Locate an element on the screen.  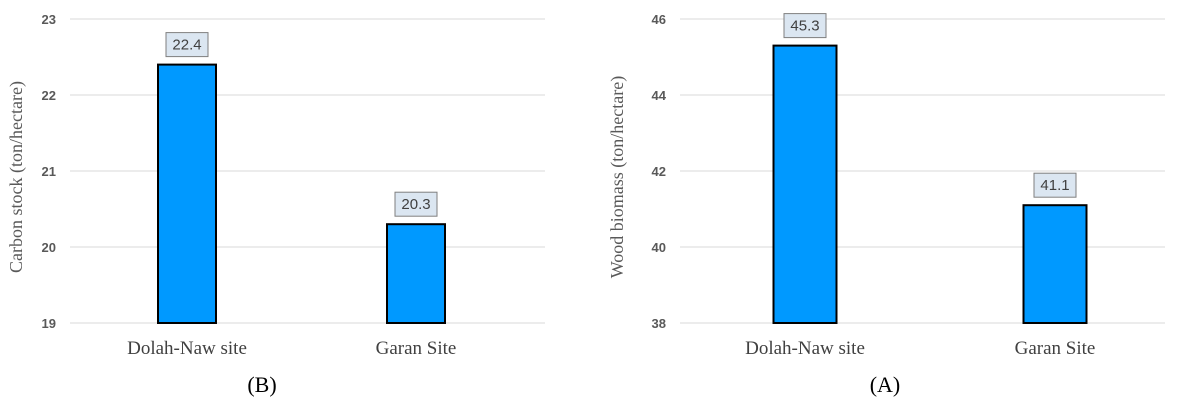
data-label: 45.3 is located at coordinates (804, 26).